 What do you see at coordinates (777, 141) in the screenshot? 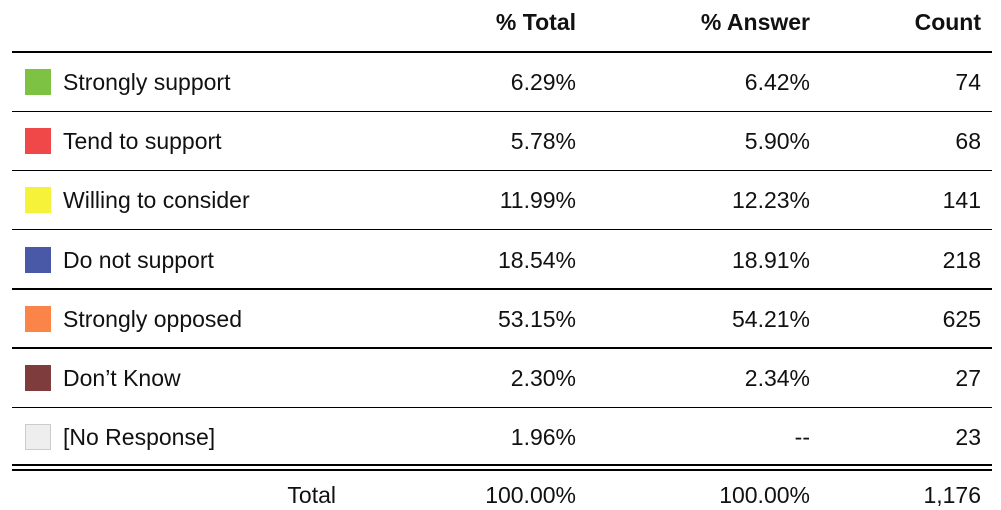
I see `cell: 5.90%` at bounding box center [777, 141].